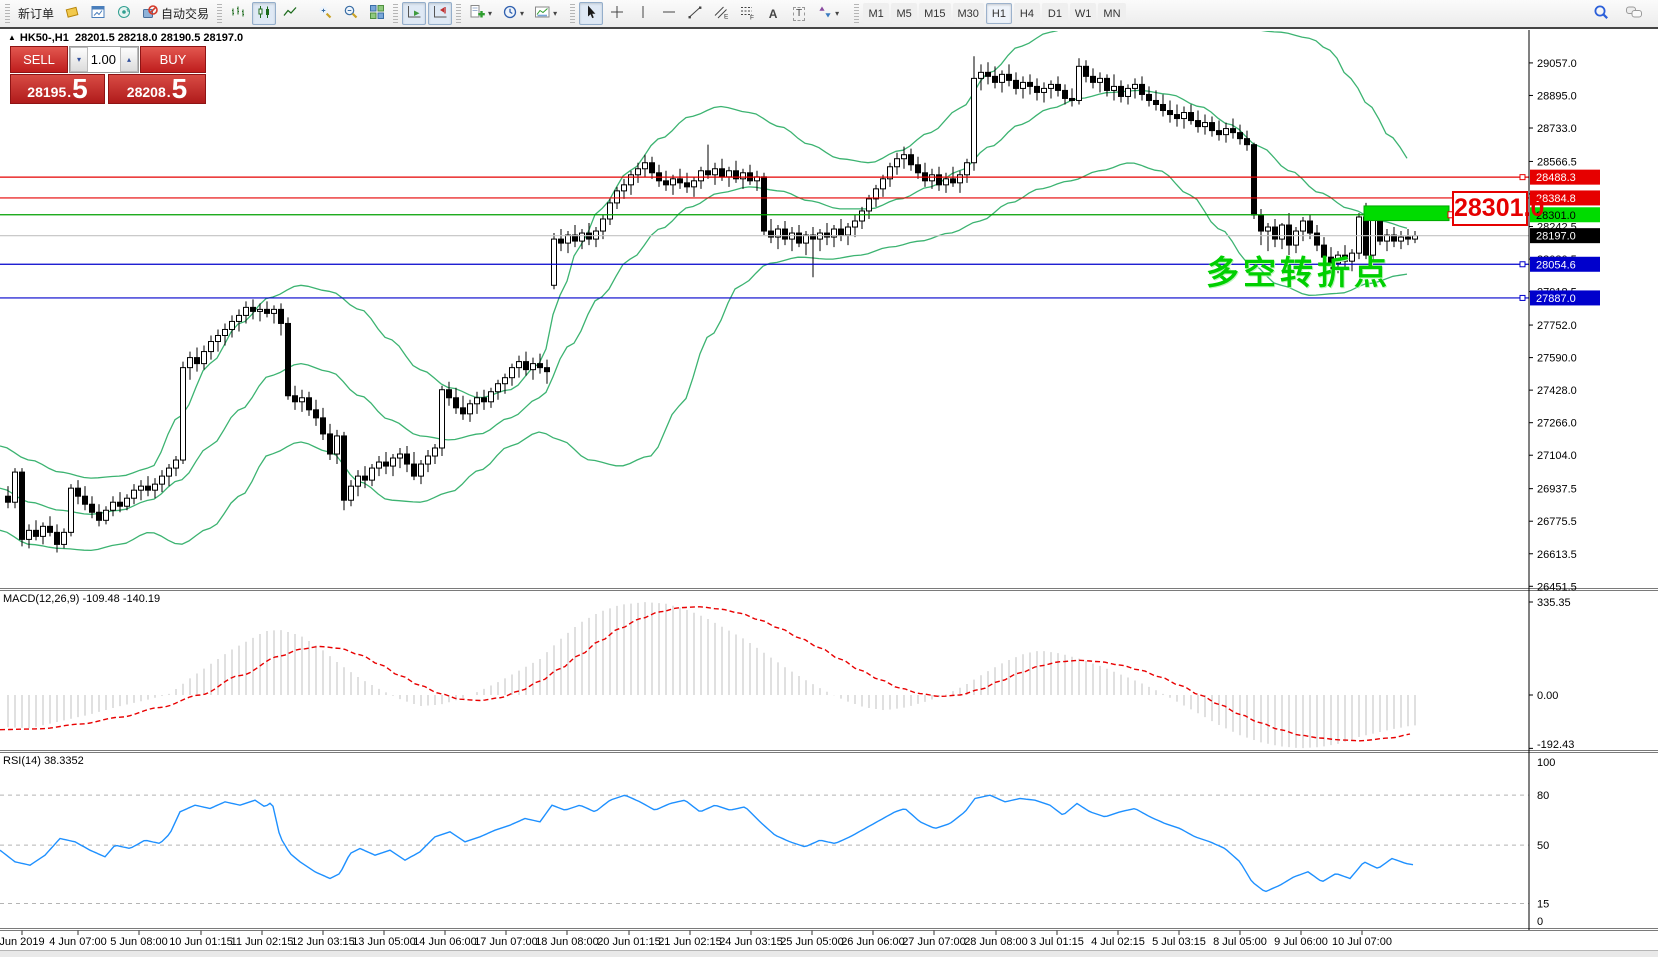 This screenshot has width=1658, height=957. Describe the element at coordinates (1557, 456) in the screenshot. I see `svg-text: 27104.0` at that location.